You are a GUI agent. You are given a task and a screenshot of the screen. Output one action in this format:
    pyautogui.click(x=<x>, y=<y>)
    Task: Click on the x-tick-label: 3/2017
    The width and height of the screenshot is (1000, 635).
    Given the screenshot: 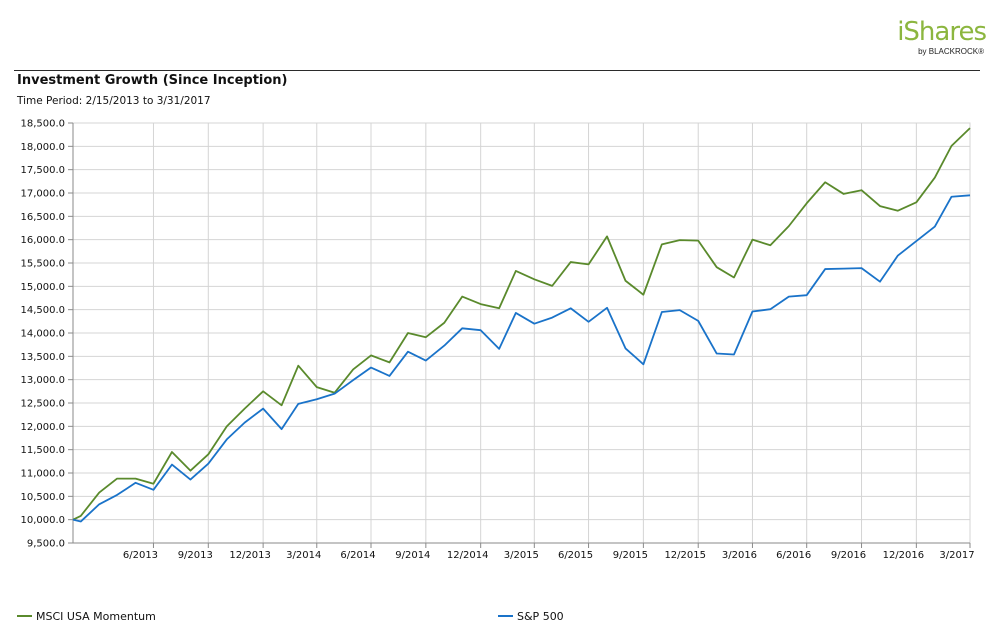 What is the action you would take?
    pyautogui.click(x=956, y=555)
    